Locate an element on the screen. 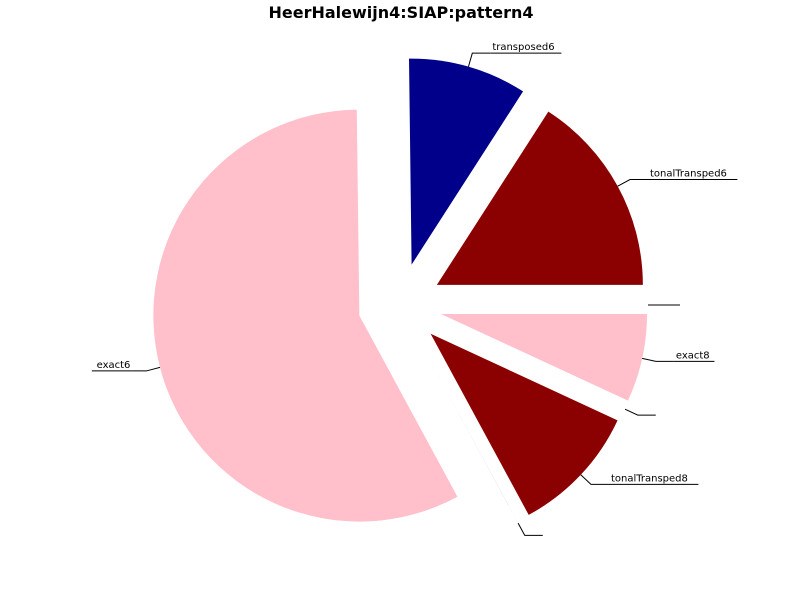  slice-label: tonalTransped6 is located at coordinates (688, 174).